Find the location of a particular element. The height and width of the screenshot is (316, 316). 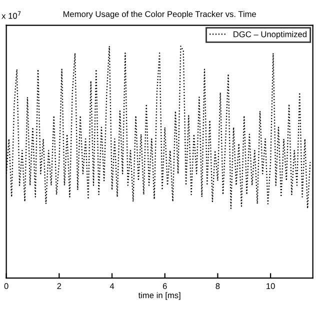

x-tick-label: 8 is located at coordinates (218, 286).